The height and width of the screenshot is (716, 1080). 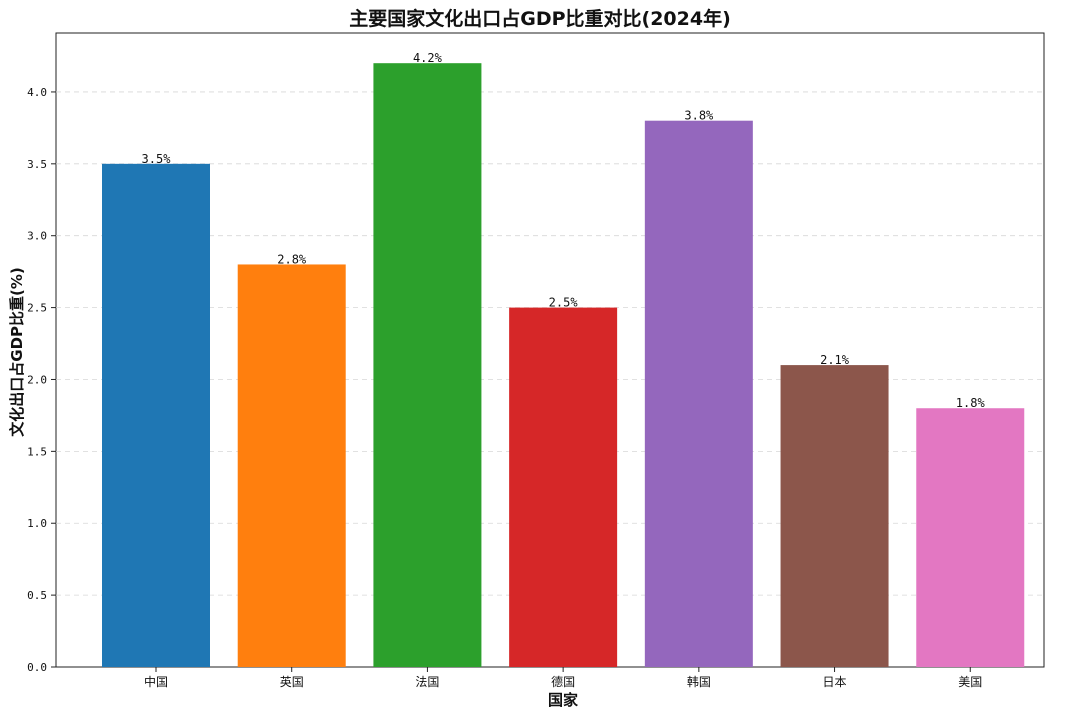 I want to click on x-category-label: 日本, so click(x=835, y=682).